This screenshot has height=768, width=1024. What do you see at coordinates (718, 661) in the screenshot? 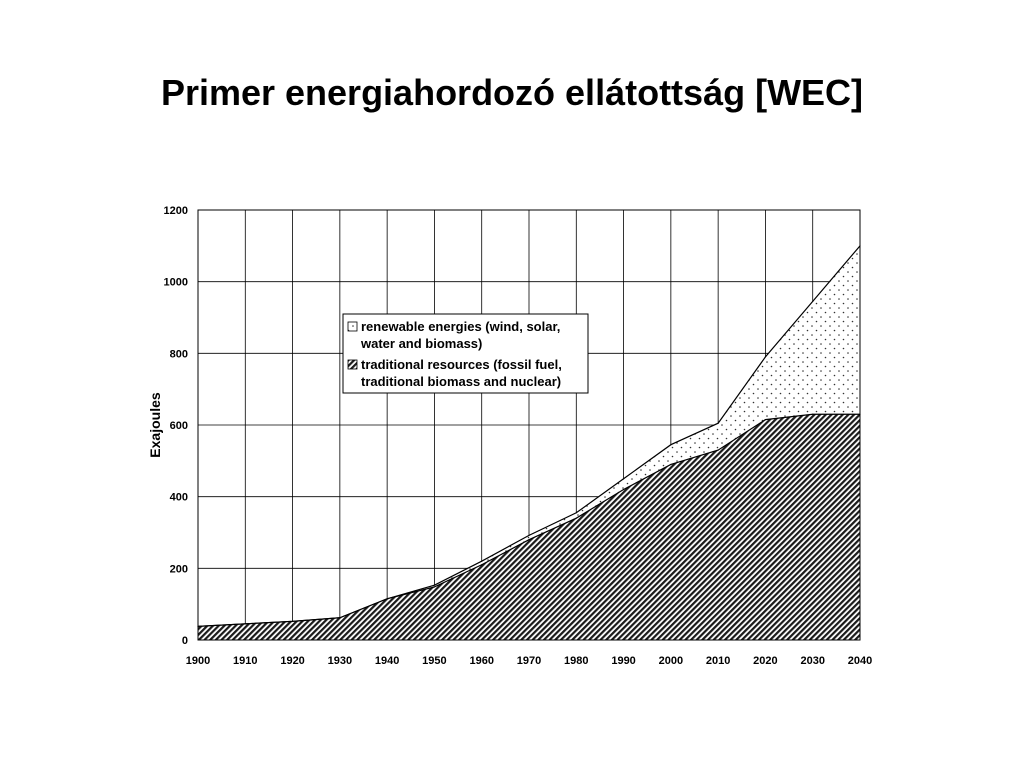
I see `x-tick-label: 2010` at bounding box center [718, 661].